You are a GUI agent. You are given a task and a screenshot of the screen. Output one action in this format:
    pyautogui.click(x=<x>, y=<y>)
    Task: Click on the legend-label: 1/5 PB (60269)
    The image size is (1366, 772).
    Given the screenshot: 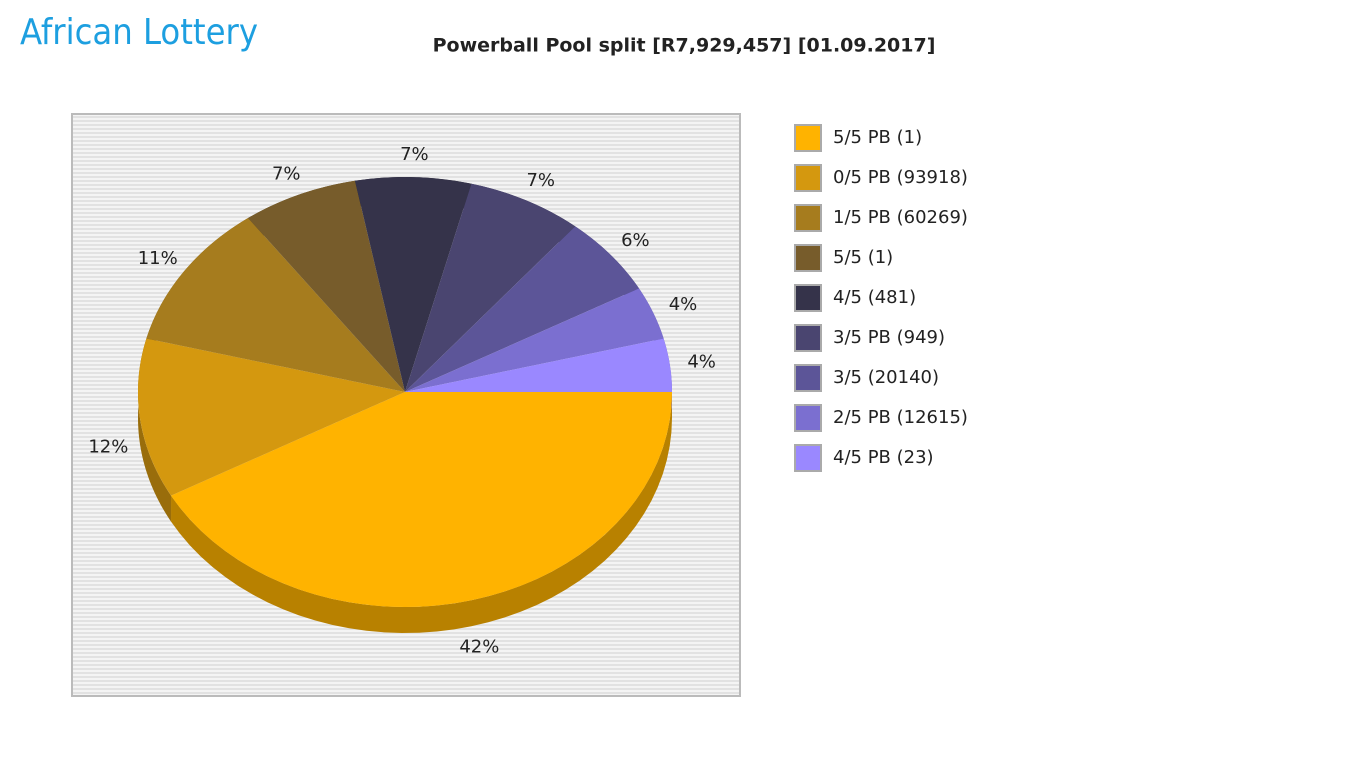 What is the action you would take?
    pyautogui.click(x=900, y=217)
    